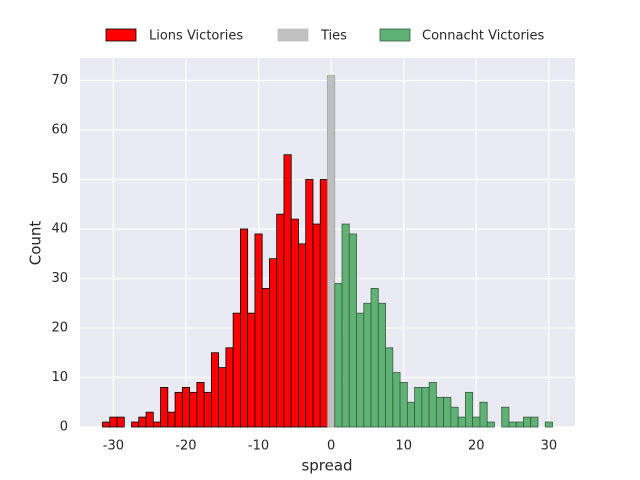 Image resolution: width=640 pixels, height=480 pixels. What do you see at coordinates (59, 130) in the screenshot?
I see `y-tick-label: 60` at bounding box center [59, 130].